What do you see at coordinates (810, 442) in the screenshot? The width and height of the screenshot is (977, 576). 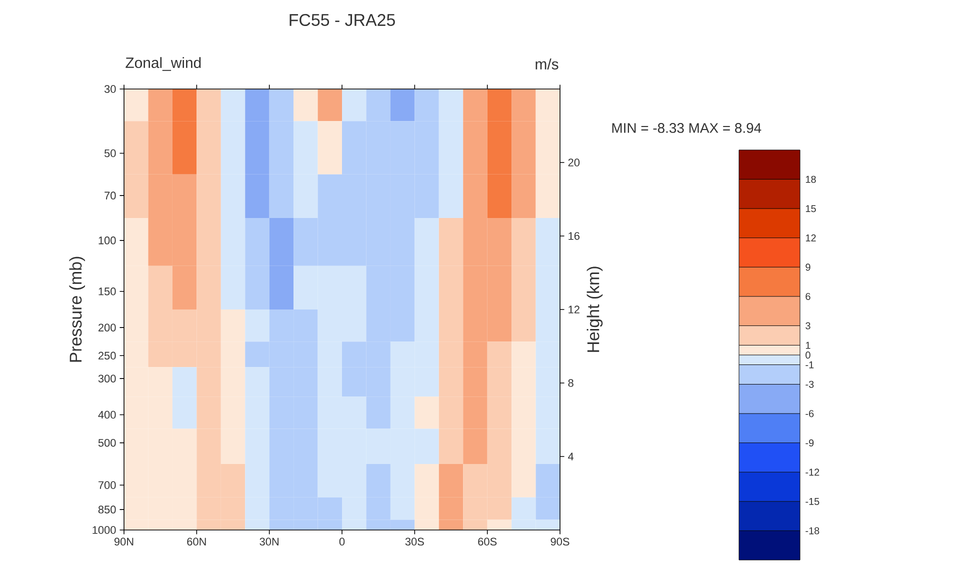 I see `color-bar-label: -9` at bounding box center [810, 442].